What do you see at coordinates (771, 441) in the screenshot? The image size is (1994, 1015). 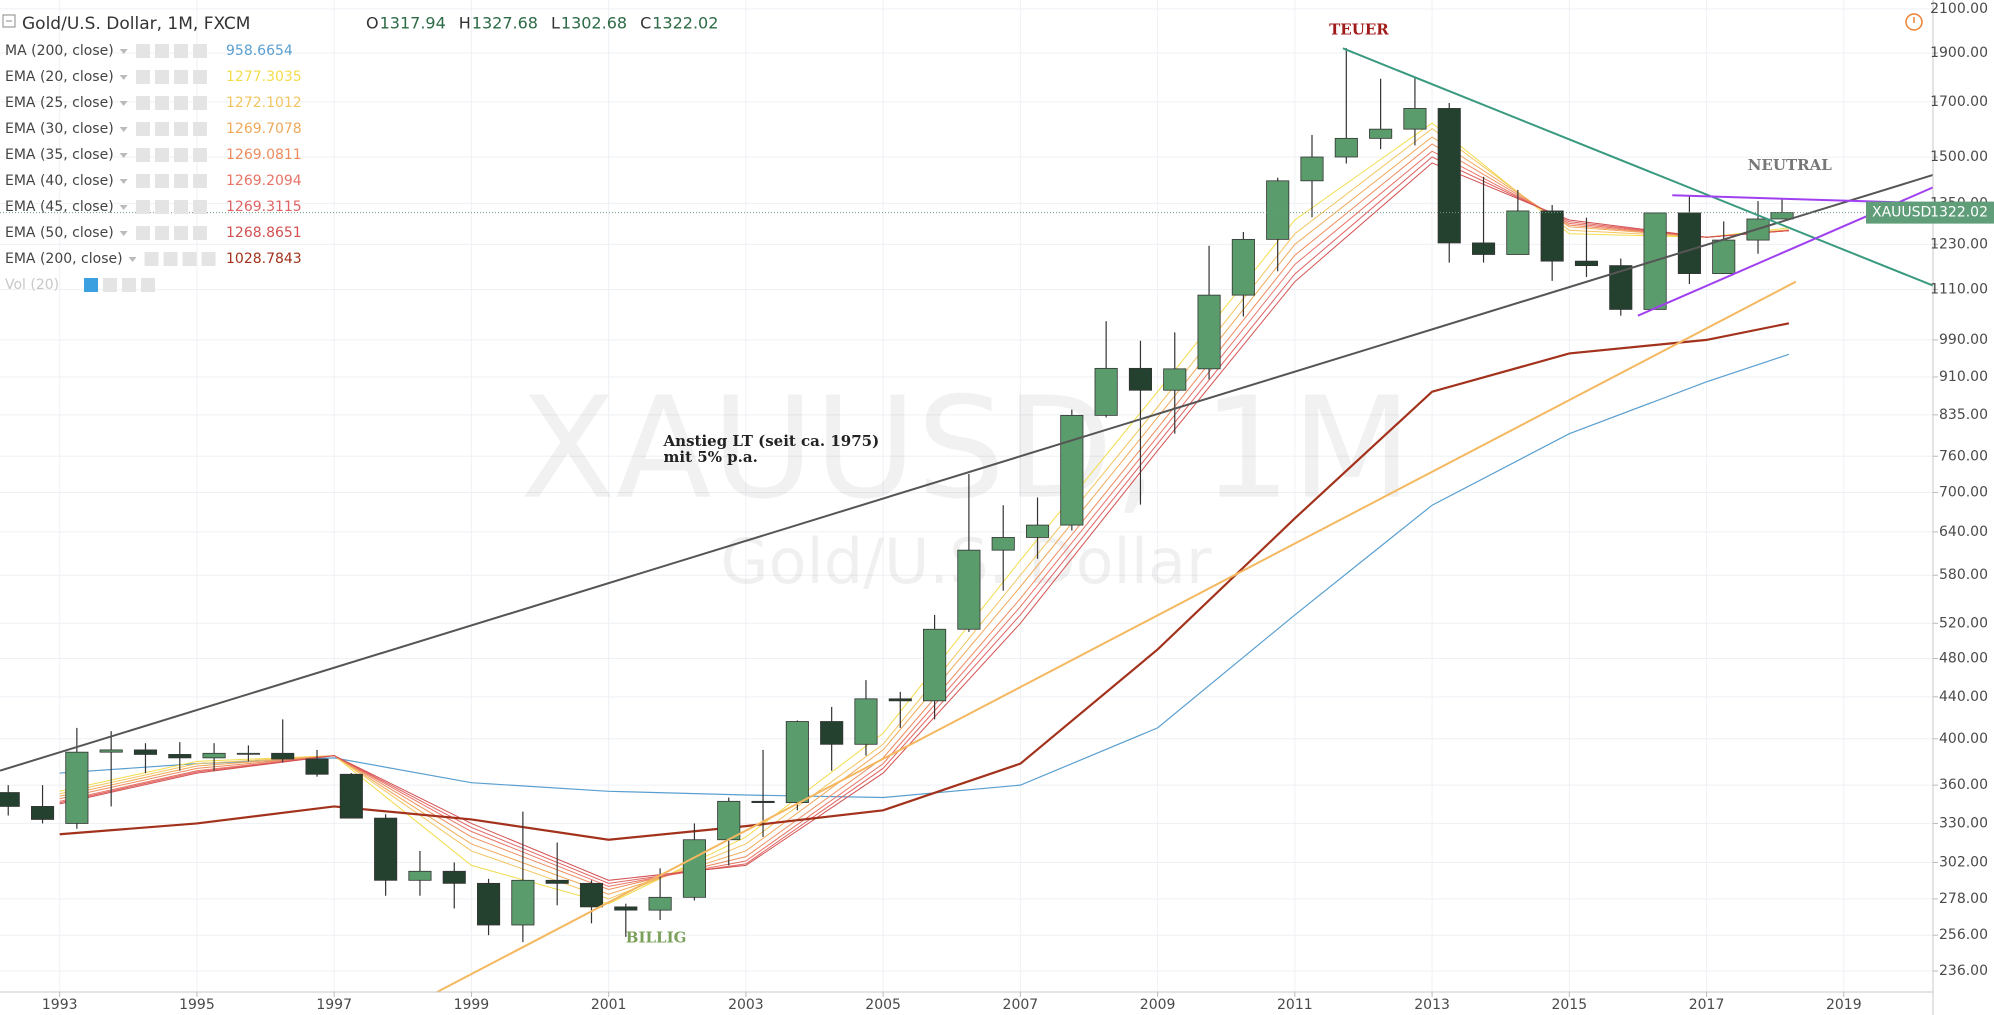 I see `annotation: Anstieg LT (seit ca. 1975)` at bounding box center [771, 441].